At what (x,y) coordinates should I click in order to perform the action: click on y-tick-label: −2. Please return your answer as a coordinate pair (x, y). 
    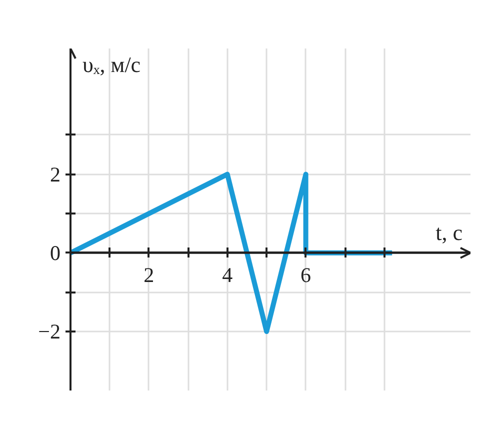
    Looking at the image, I should click on (49, 332).